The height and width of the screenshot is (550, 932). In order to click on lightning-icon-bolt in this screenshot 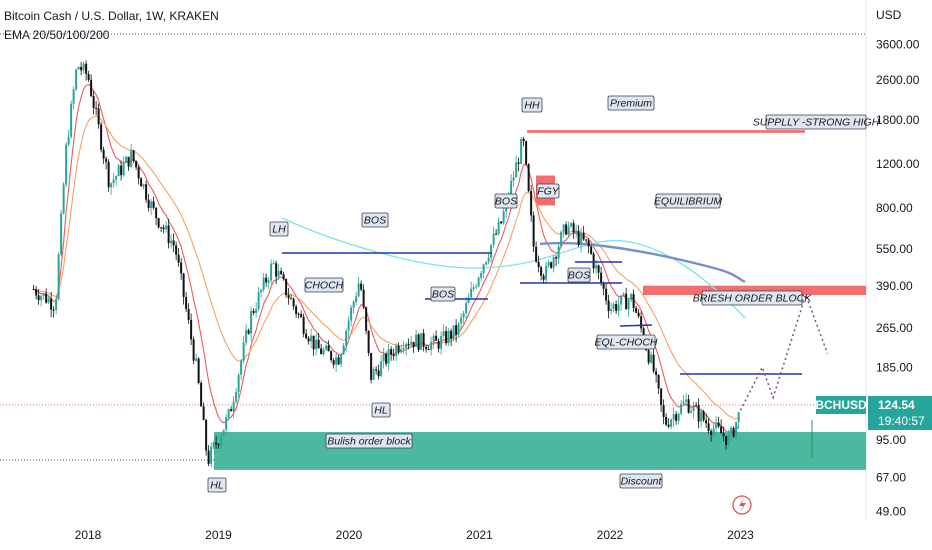, I will do `click(742, 505)`.